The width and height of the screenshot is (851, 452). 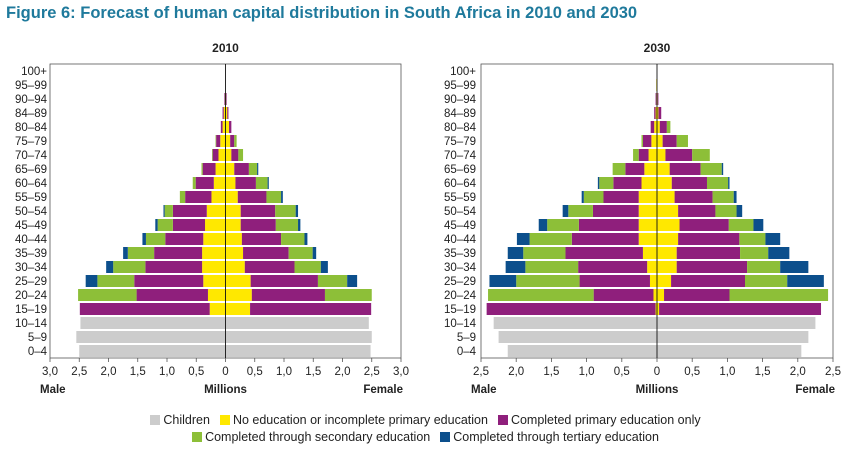 I want to click on panel-2030-female-label: Female, so click(x=815, y=390).